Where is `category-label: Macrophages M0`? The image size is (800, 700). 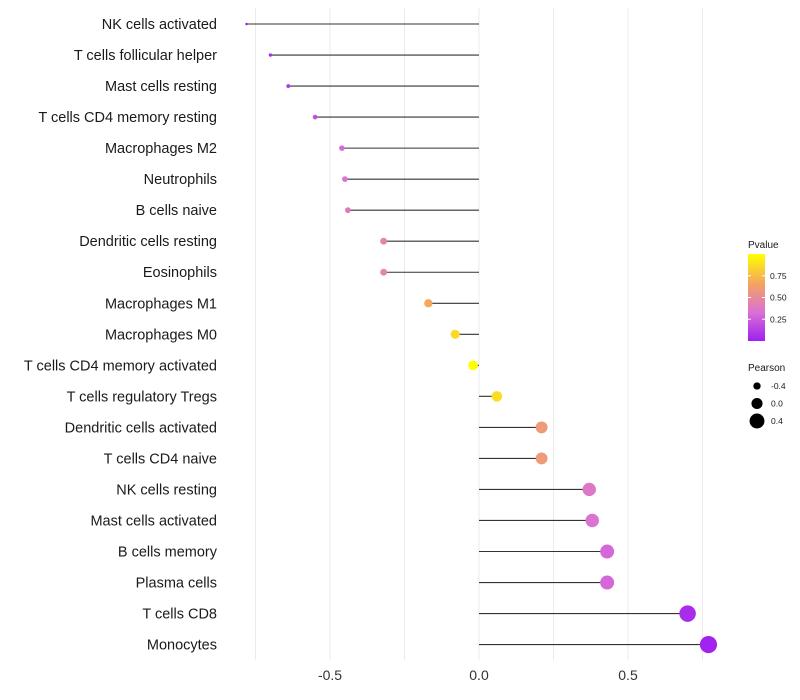
category-label: Macrophages M0 is located at coordinates (161, 335).